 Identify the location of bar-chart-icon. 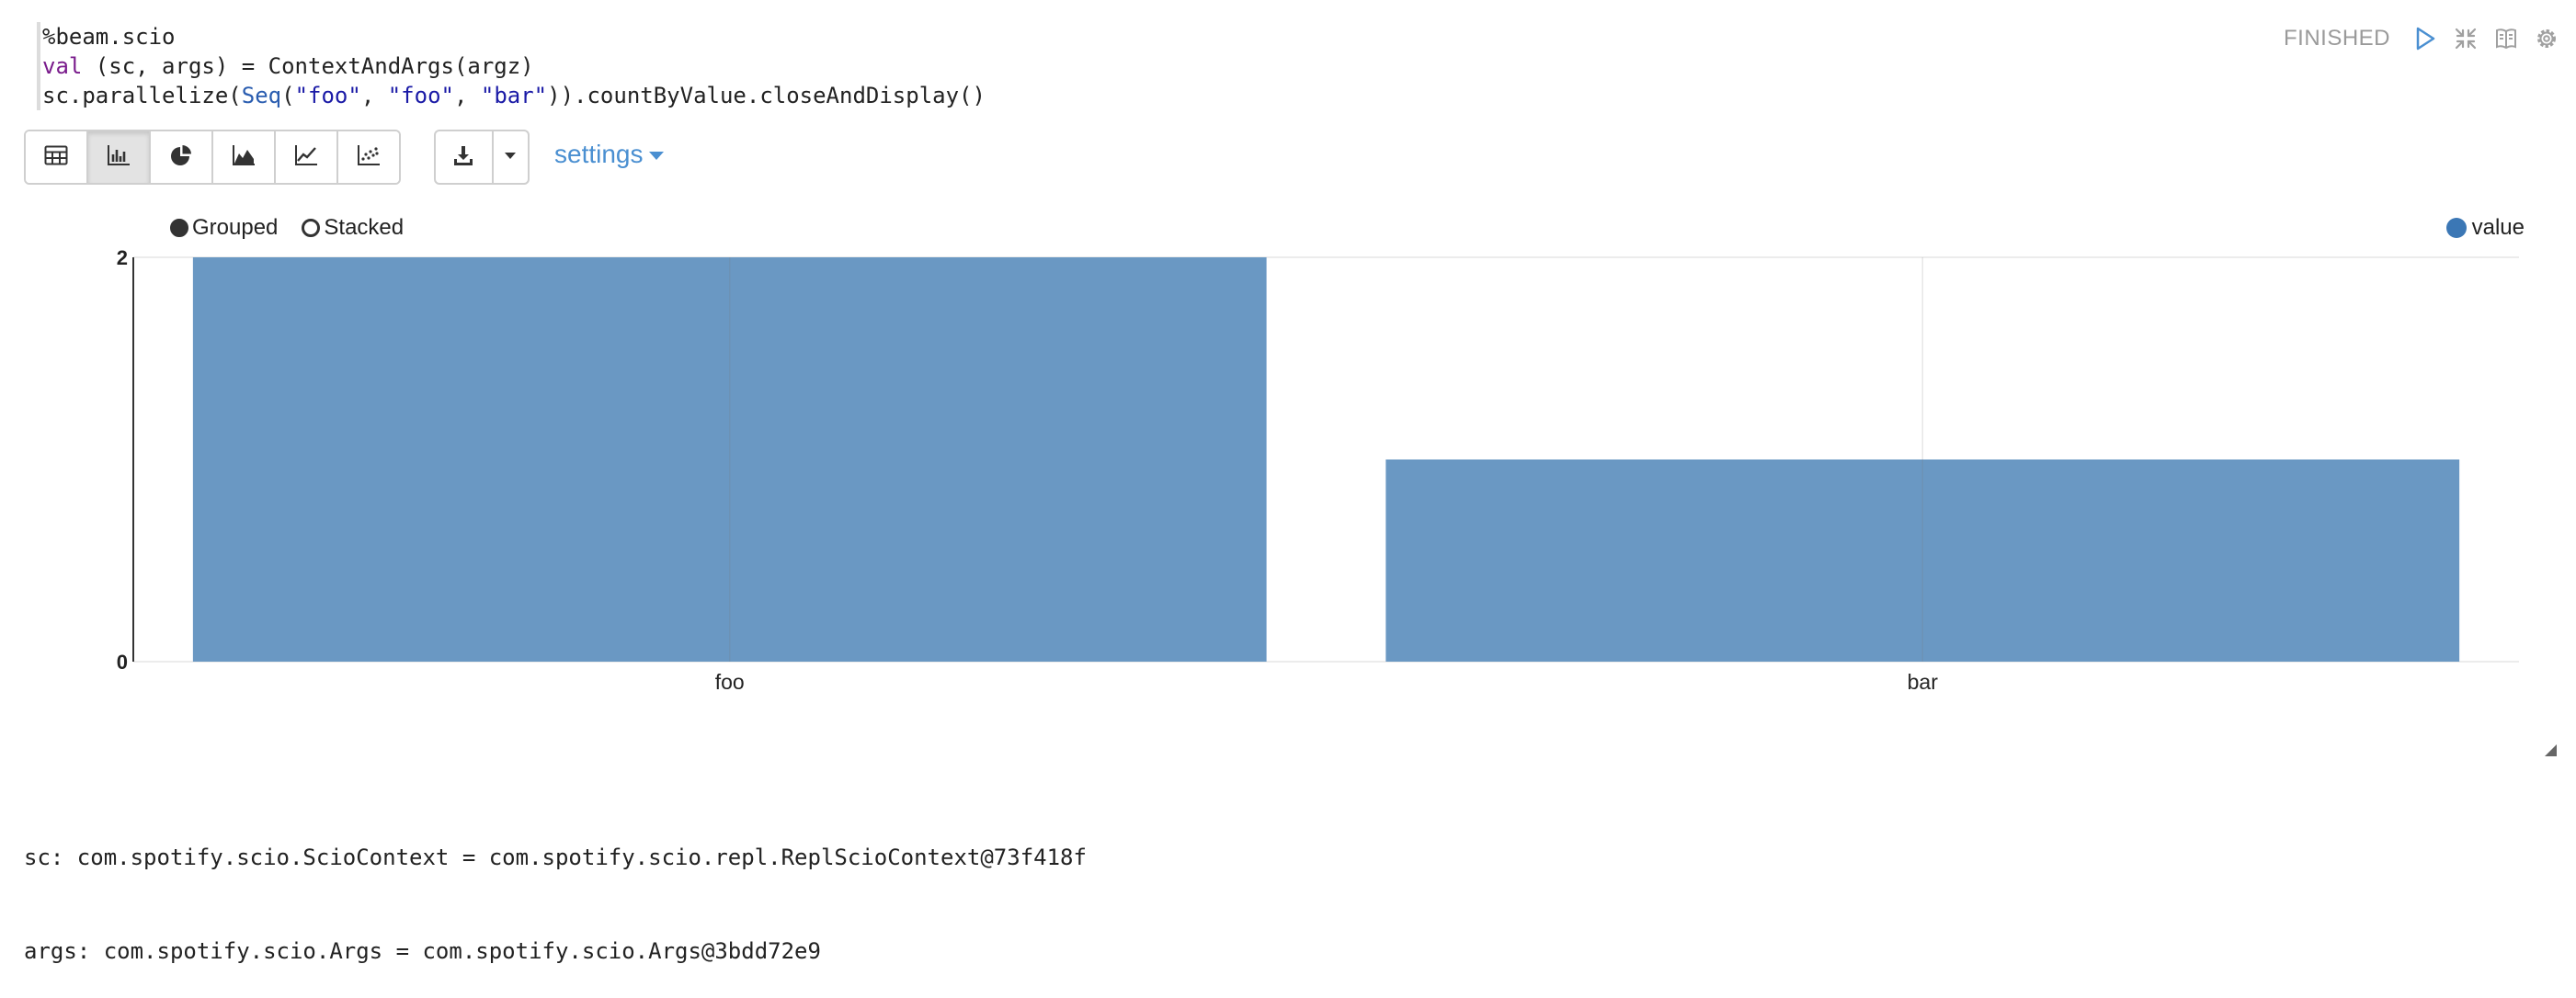
(119, 157).